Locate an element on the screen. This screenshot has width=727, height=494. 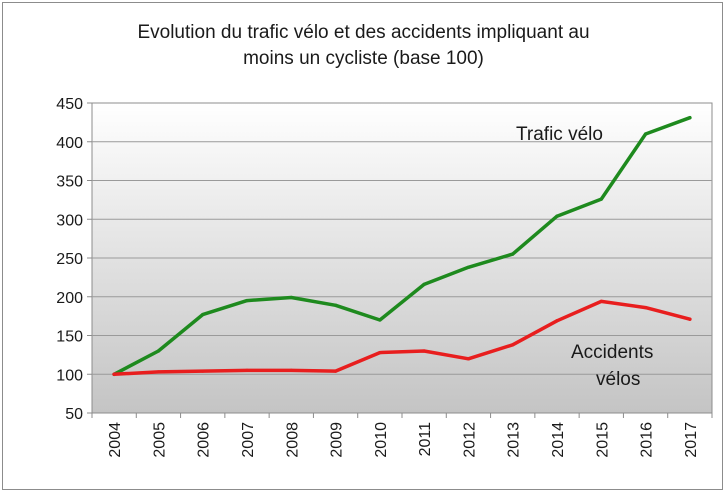
data-point-0-2009 is located at coordinates (335, 305).